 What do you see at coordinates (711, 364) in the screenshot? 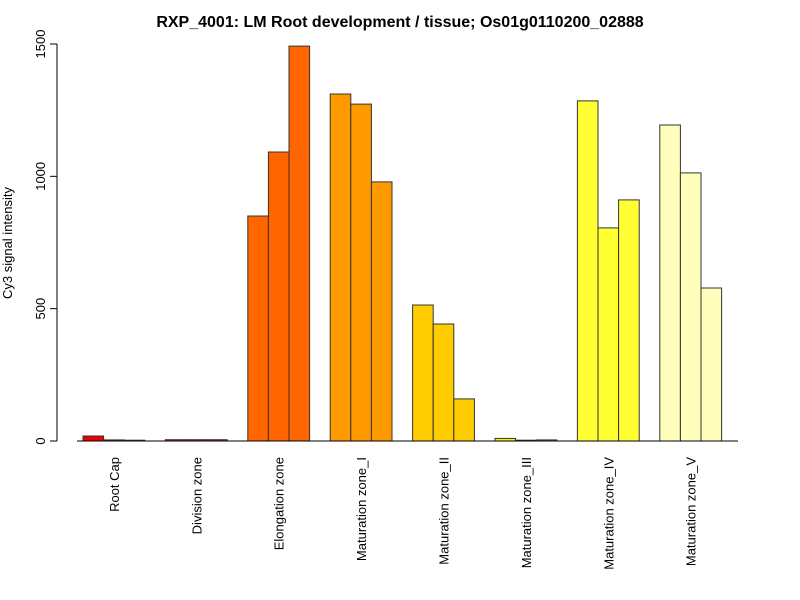
I see `bar-maturation-zone-v-rep3` at bounding box center [711, 364].